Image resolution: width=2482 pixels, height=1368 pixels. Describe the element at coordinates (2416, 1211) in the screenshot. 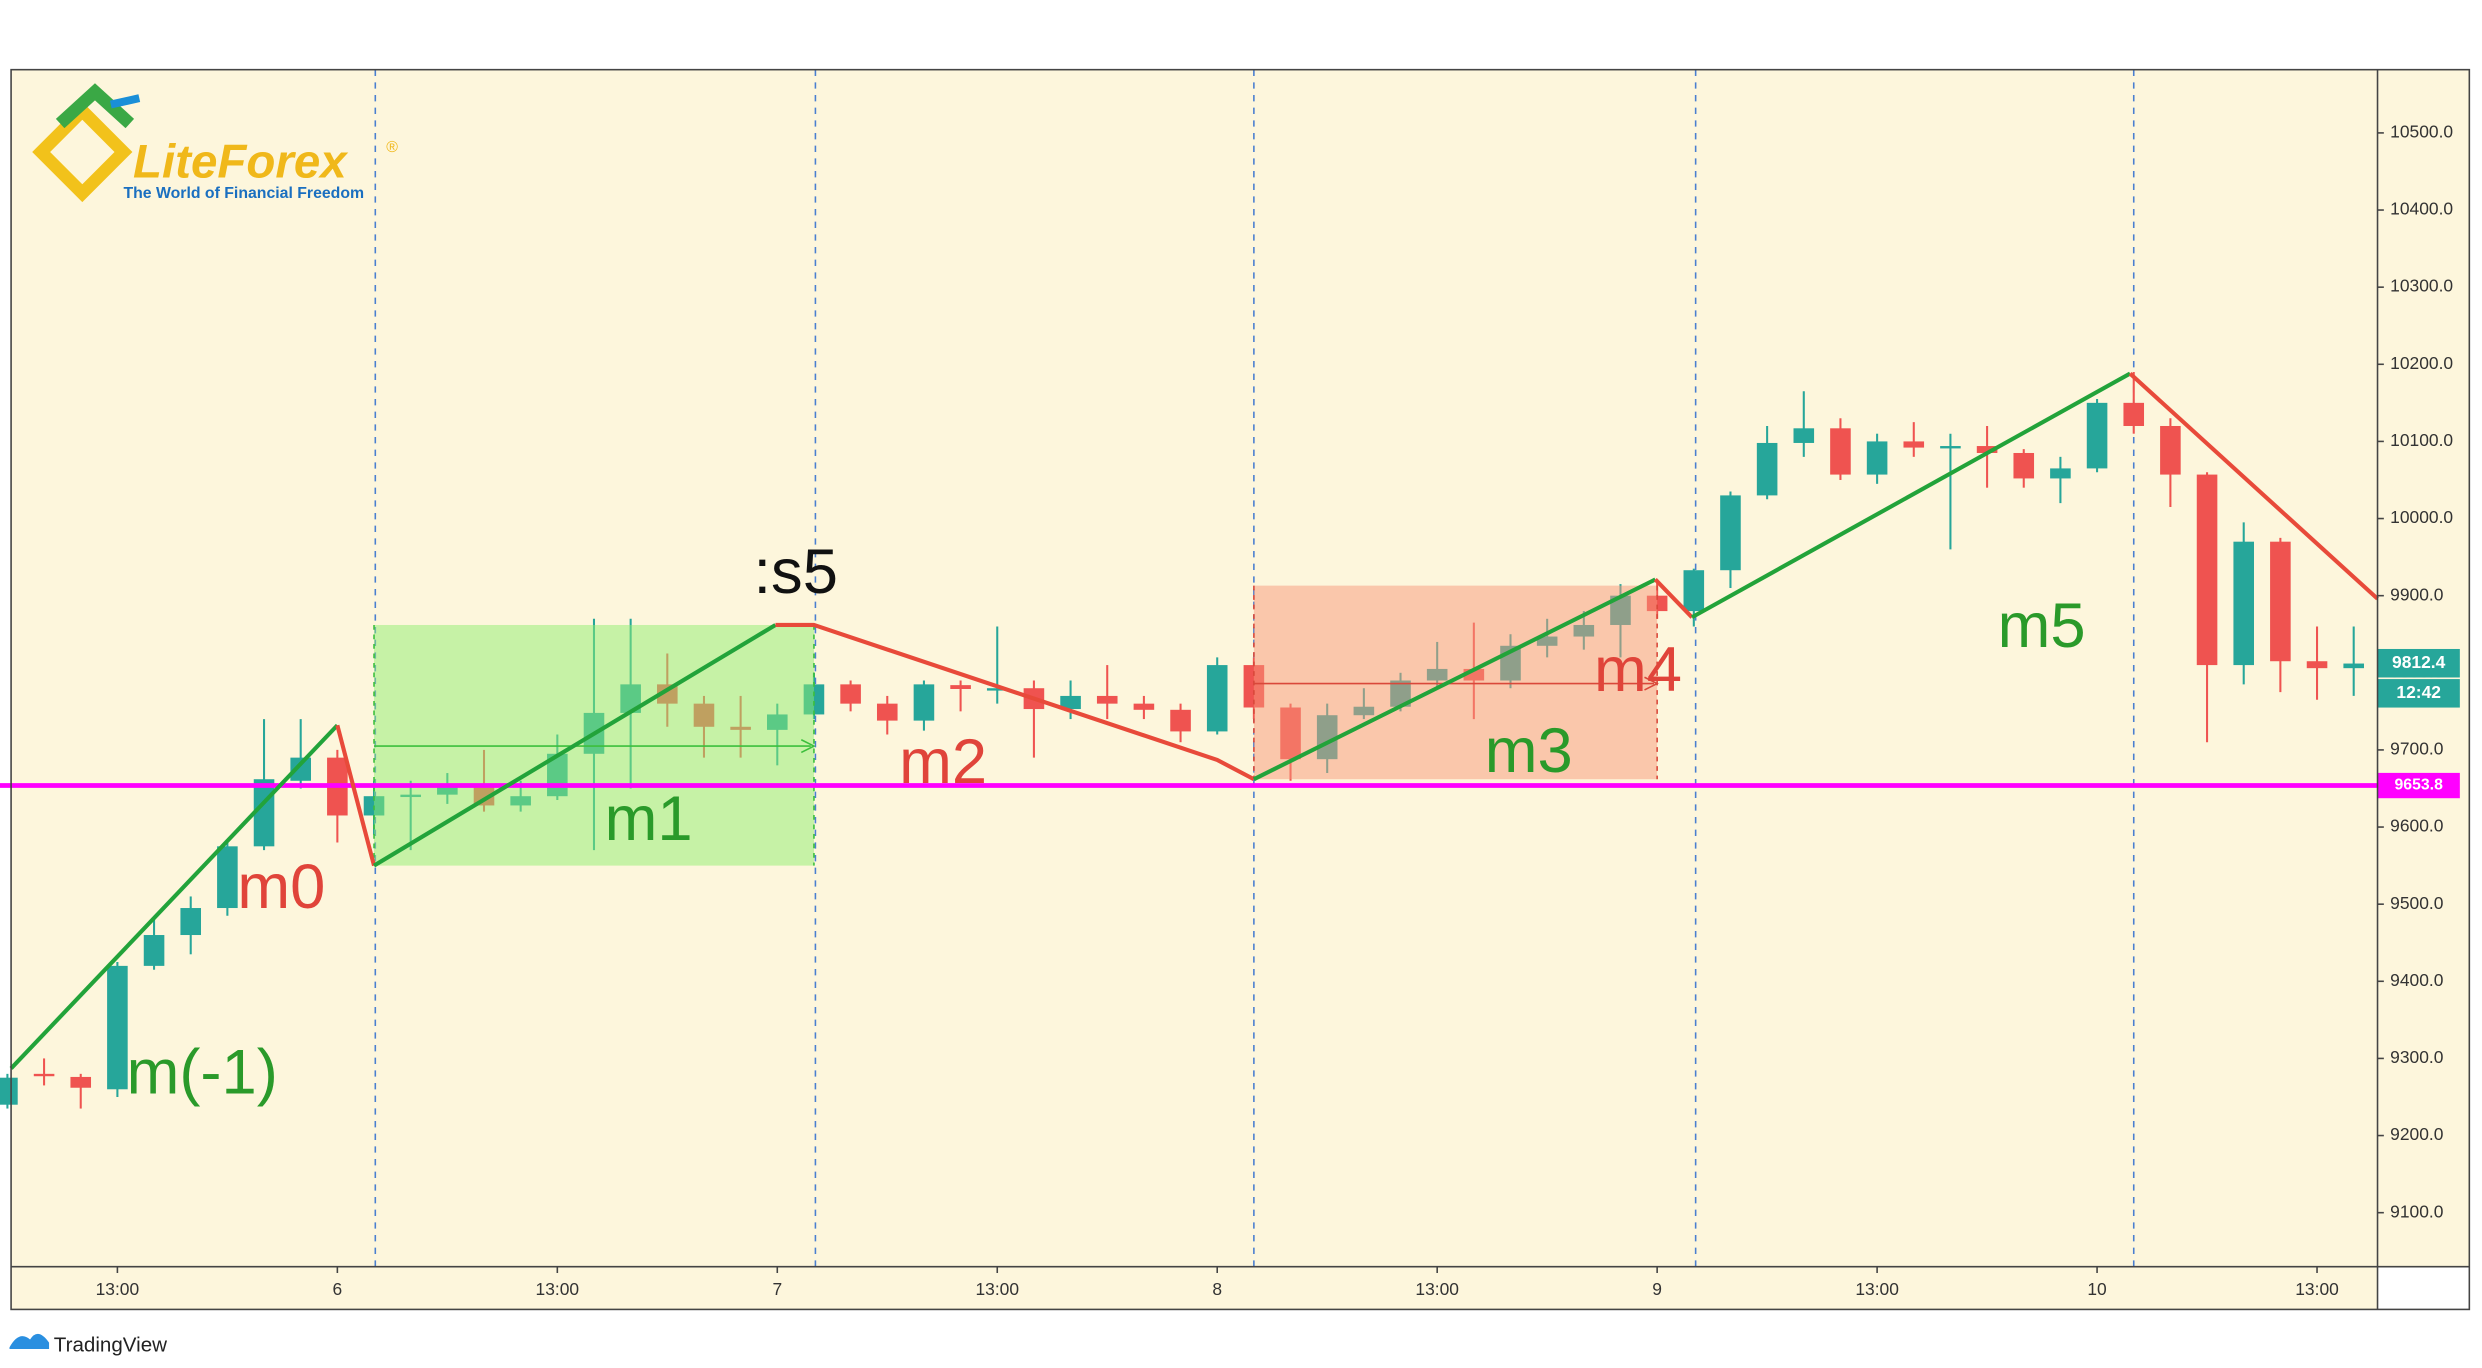

I see `y-tick-label: 9100.0` at that location.